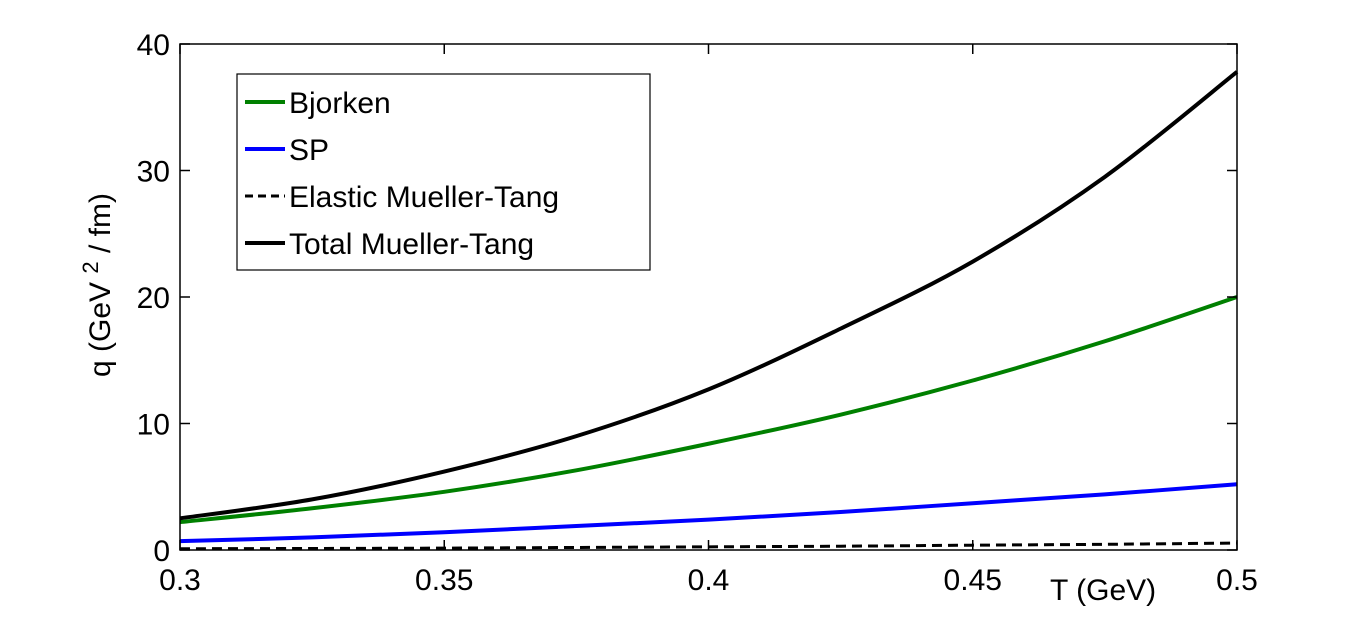 Image resolution: width=1367 pixels, height=628 pixels. Describe the element at coordinates (161, 551) in the screenshot. I see `y-tick-label: 0` at that location.